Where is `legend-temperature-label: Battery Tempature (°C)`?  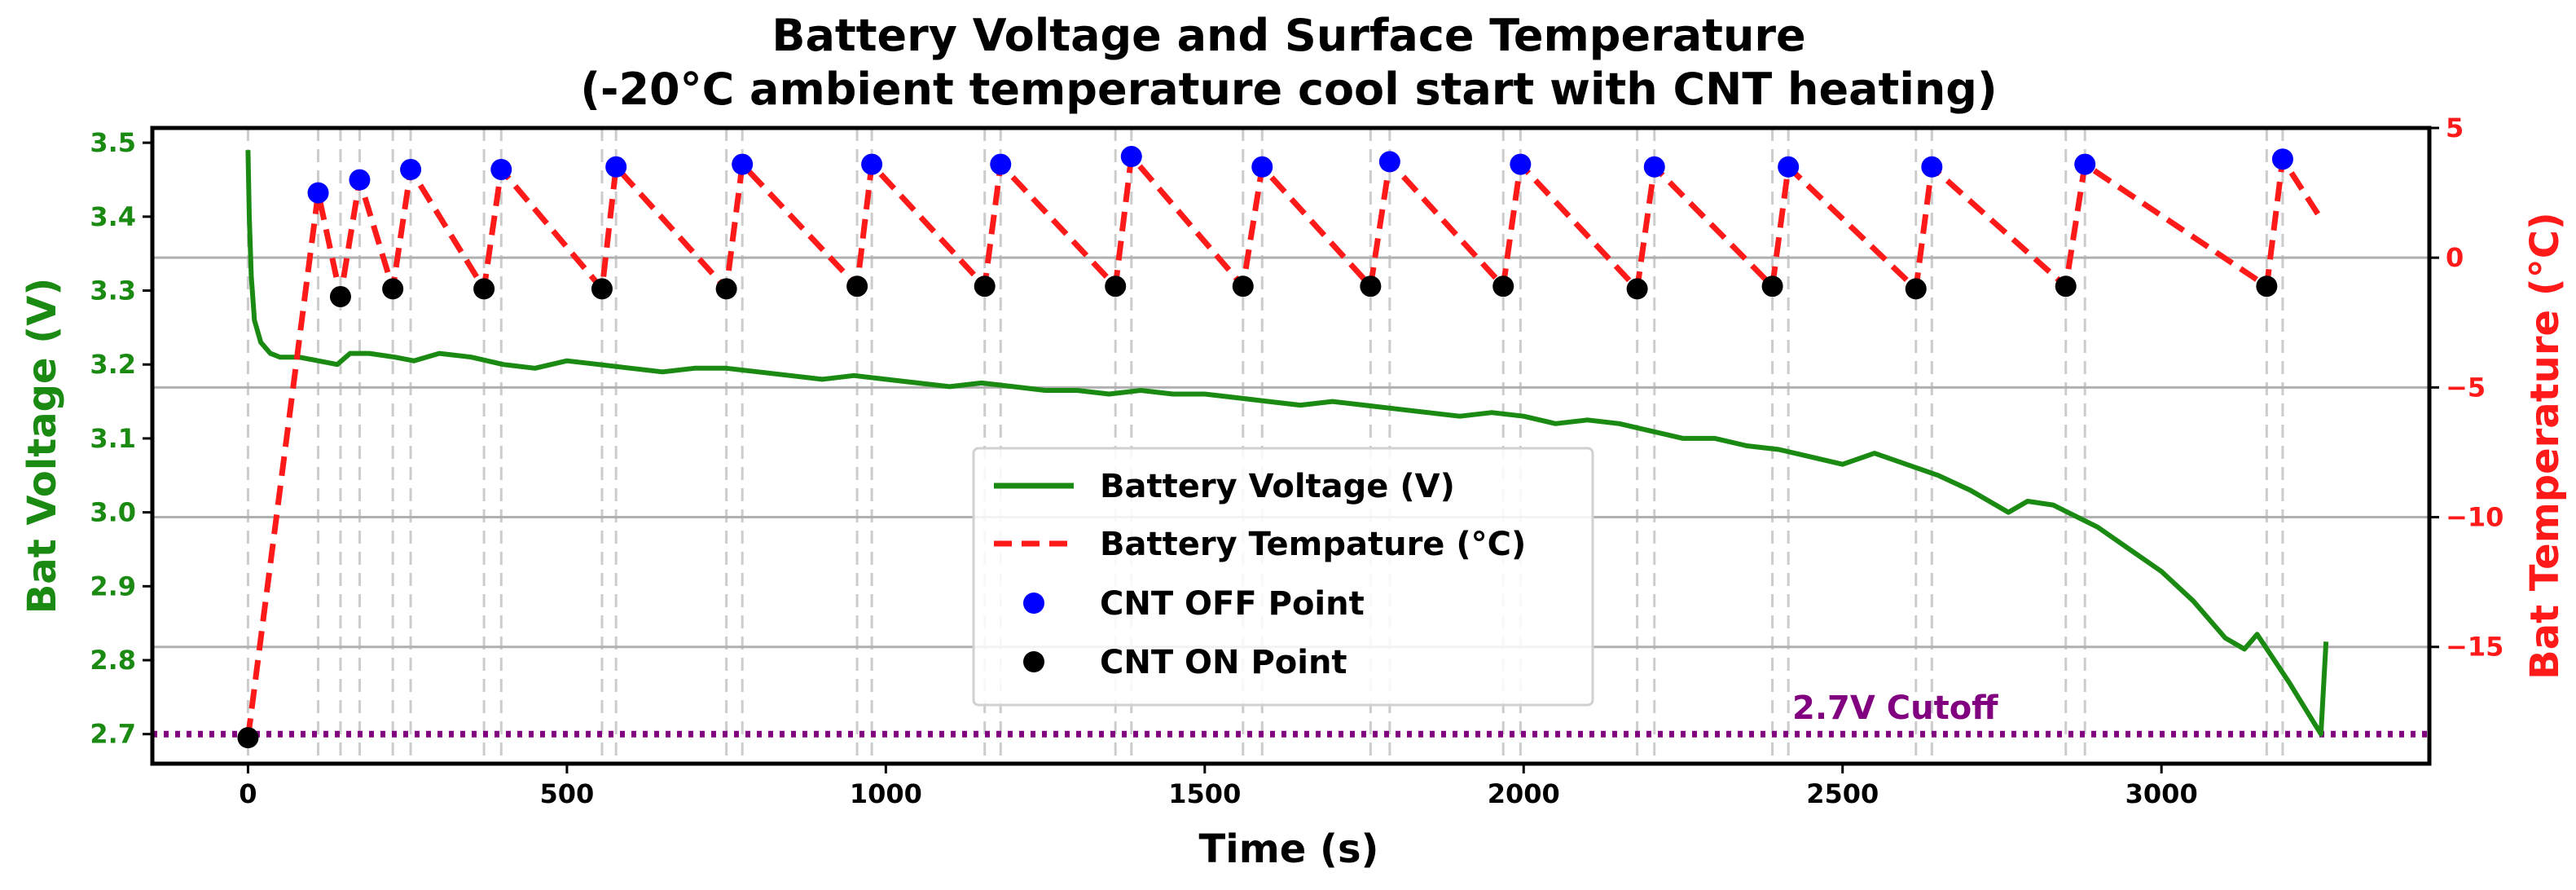
legend-temperature-label: Battery Tempature (°C) is located at coordinates (1313, 544).